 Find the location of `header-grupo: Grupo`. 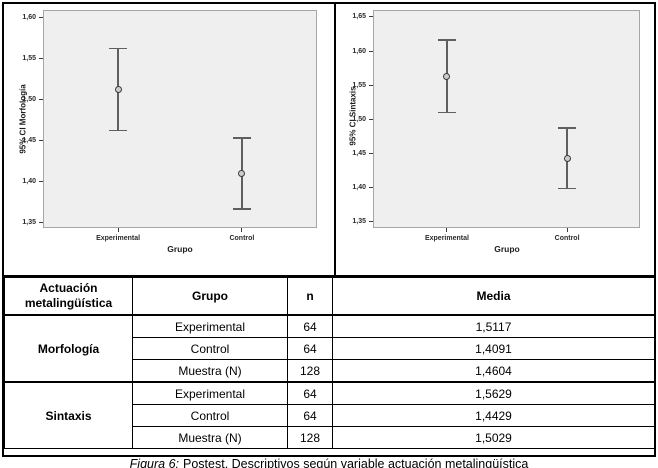

header-grupo: Grupo is located at coordinates (210, 296).